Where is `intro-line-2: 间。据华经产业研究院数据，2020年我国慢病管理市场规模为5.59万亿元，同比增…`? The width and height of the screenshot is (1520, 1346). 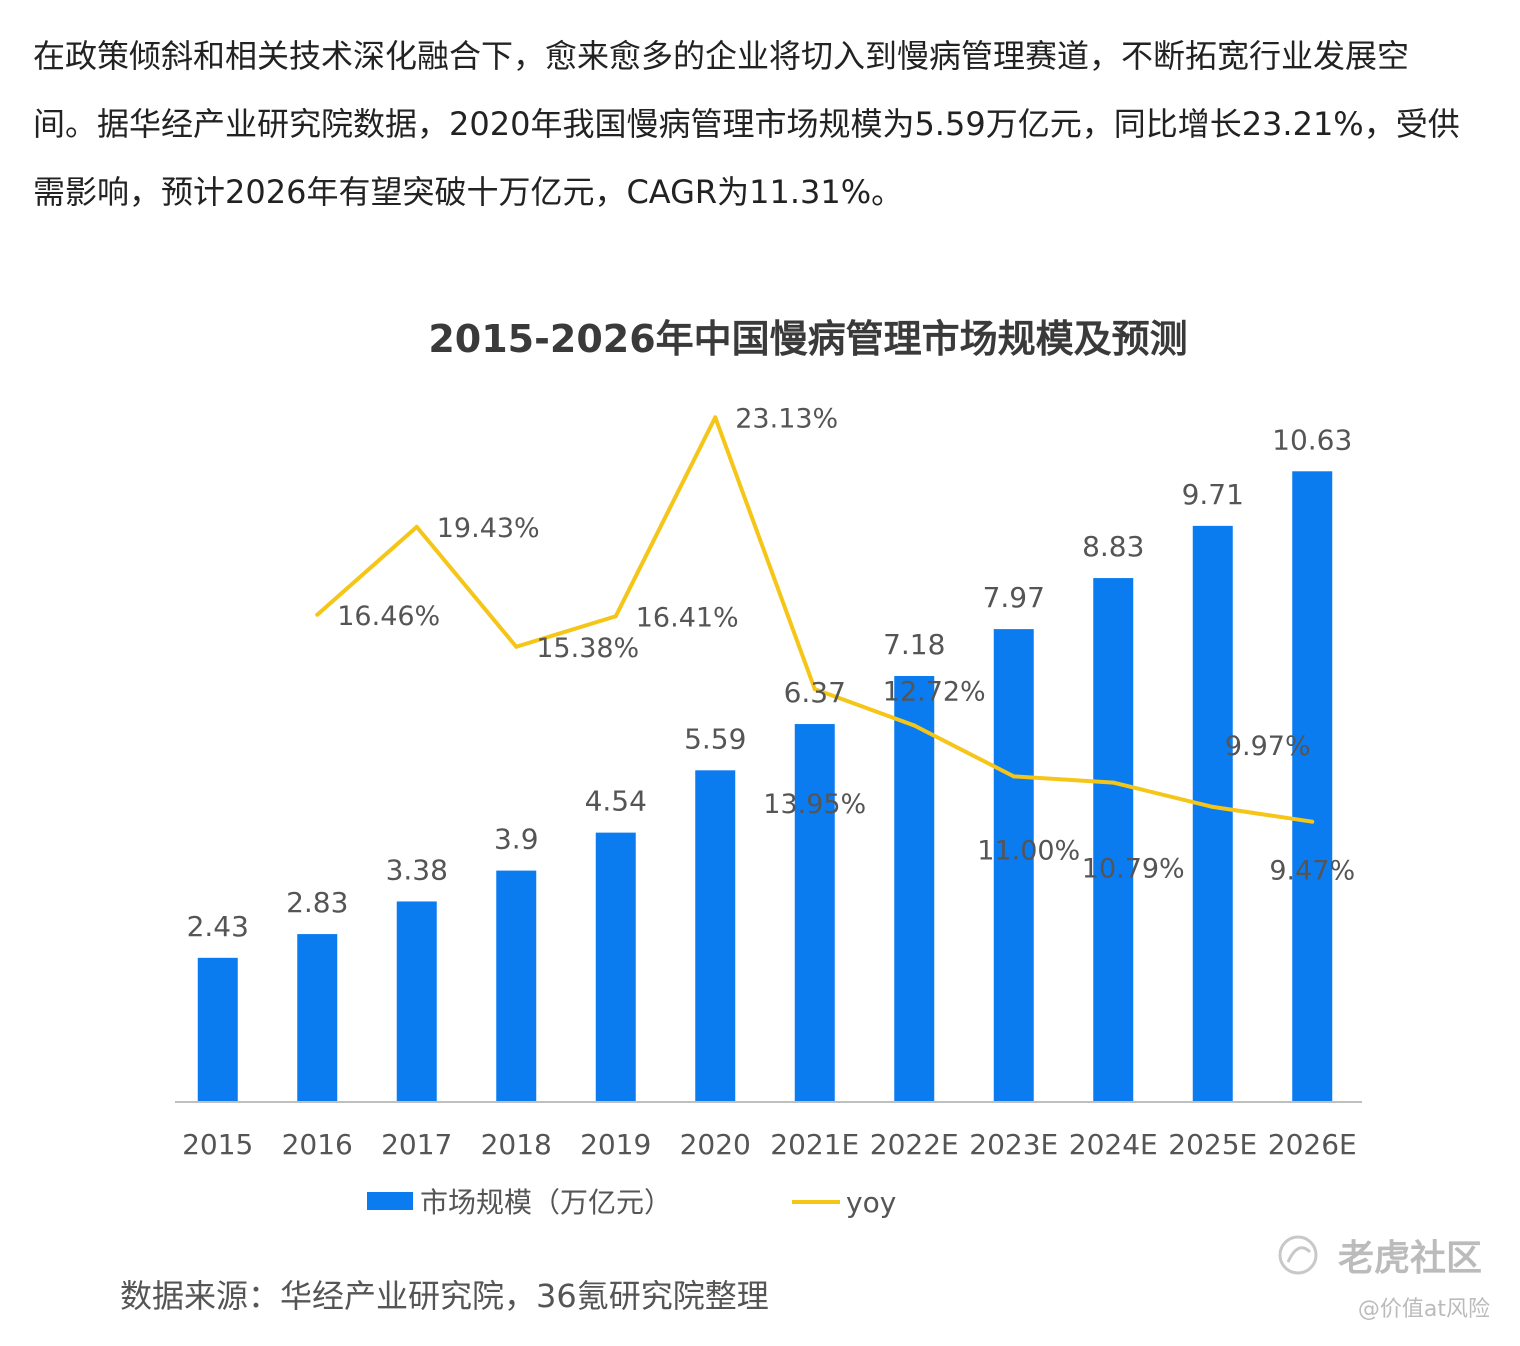
intro-line-2: 间。据华经产业研究院数据，2020年我国慢病管理市场规模为5.59万亿元，同比增… is located at coordinates (746, 124).